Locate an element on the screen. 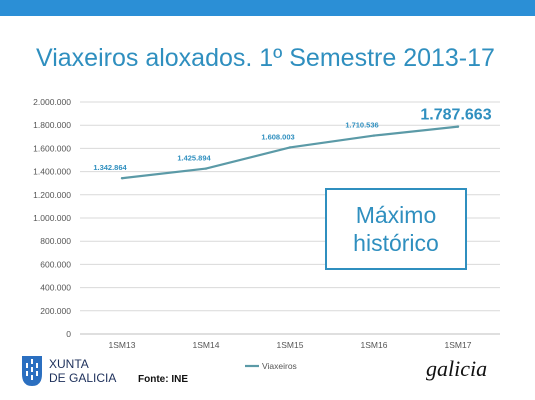 The width and height of the screenshot is (535, 400). xunta-logo: XUNTA DE GALICIA is located at coordinates (82, 373).